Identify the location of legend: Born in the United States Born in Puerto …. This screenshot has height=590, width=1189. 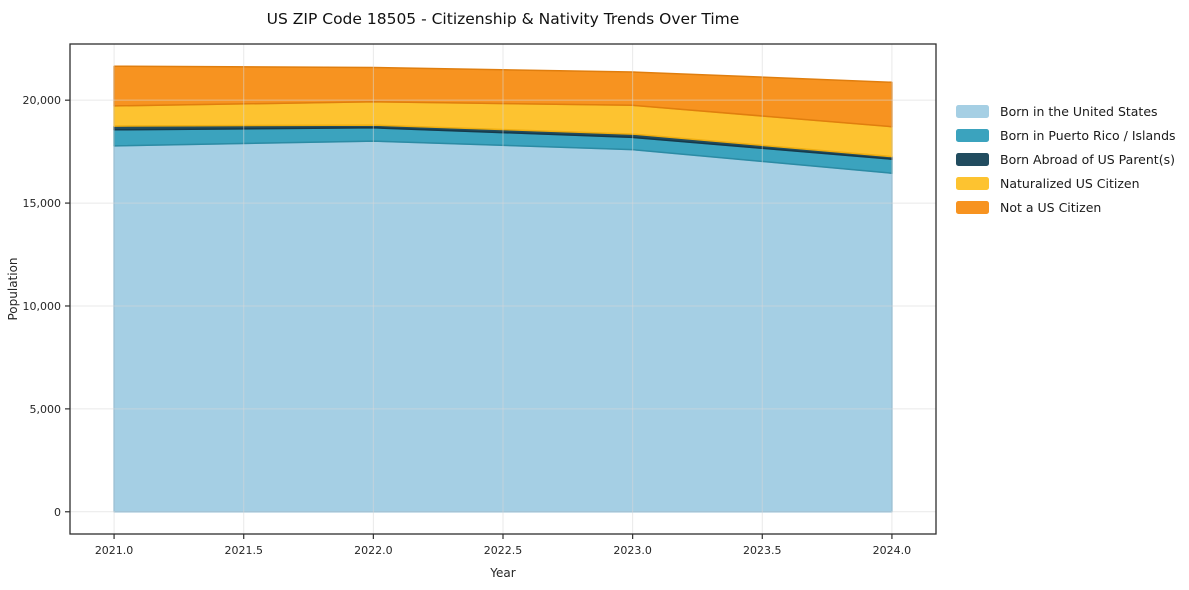
(1066, 159).